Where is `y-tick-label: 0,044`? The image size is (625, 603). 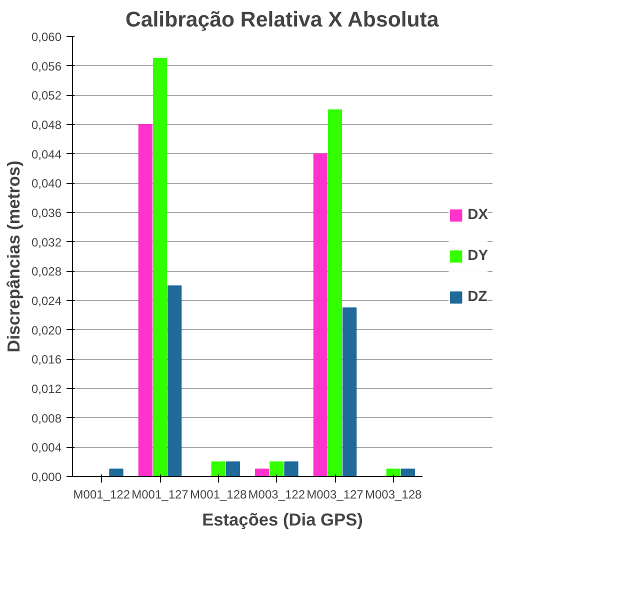 y-tick-label: 0,044 is located at coordinates (46, 154).